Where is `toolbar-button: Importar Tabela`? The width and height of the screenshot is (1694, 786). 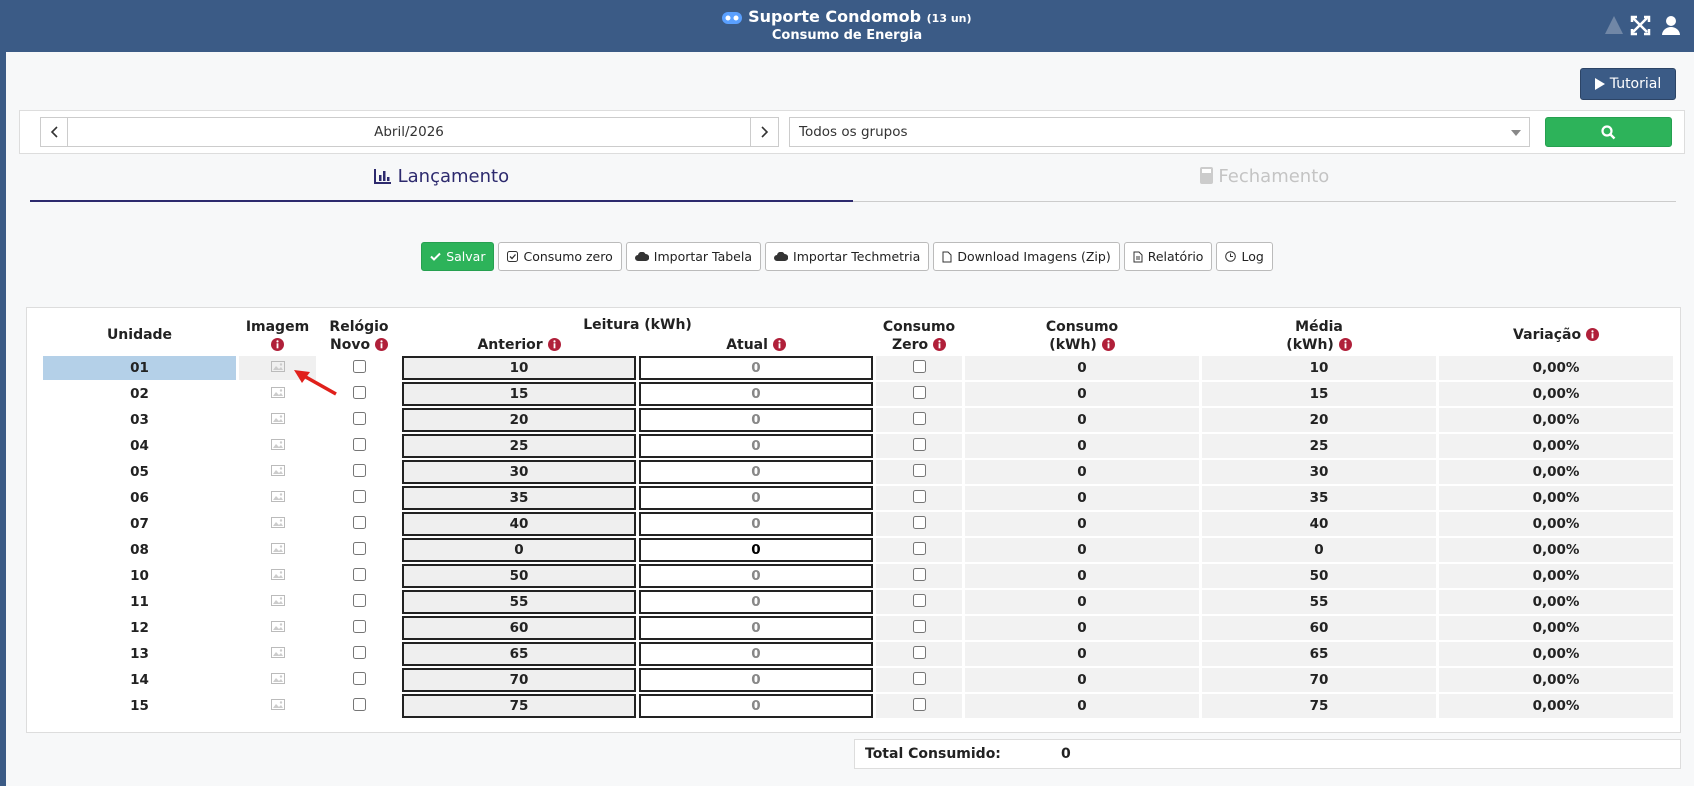
toolbar-button: Importar Tabela is located at coordinates (693, 256).